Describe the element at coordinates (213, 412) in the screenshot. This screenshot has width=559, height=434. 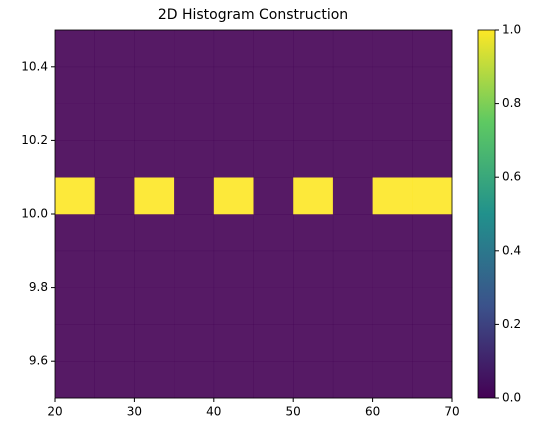
I see `x-tick-label: 40` at that location.